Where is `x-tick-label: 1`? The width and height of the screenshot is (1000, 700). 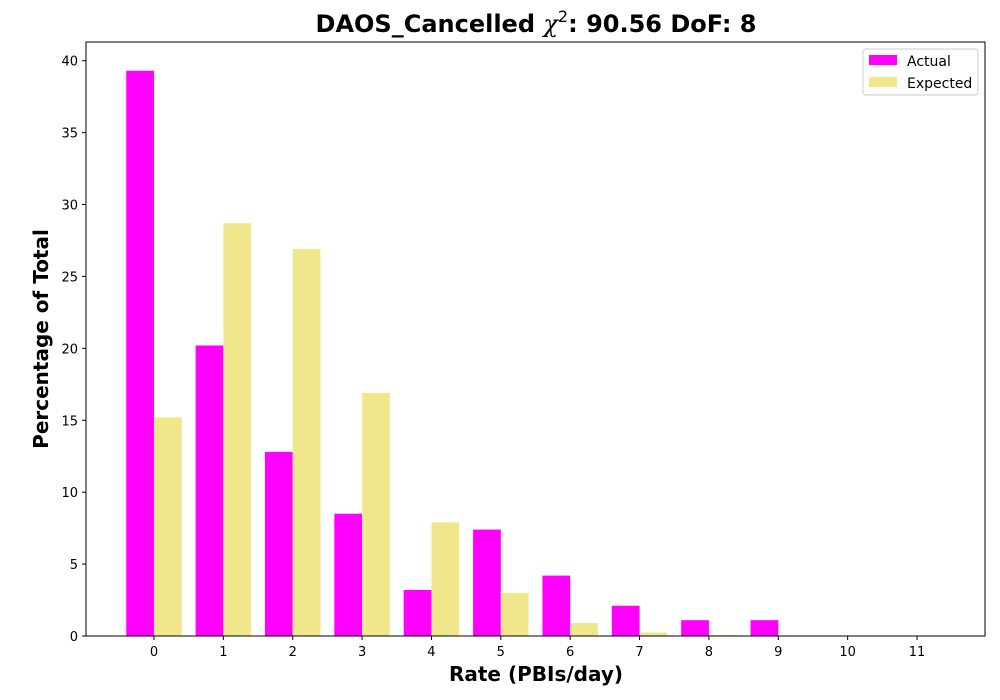 x-tick-label: 1 is located at coordinates (223, 652).